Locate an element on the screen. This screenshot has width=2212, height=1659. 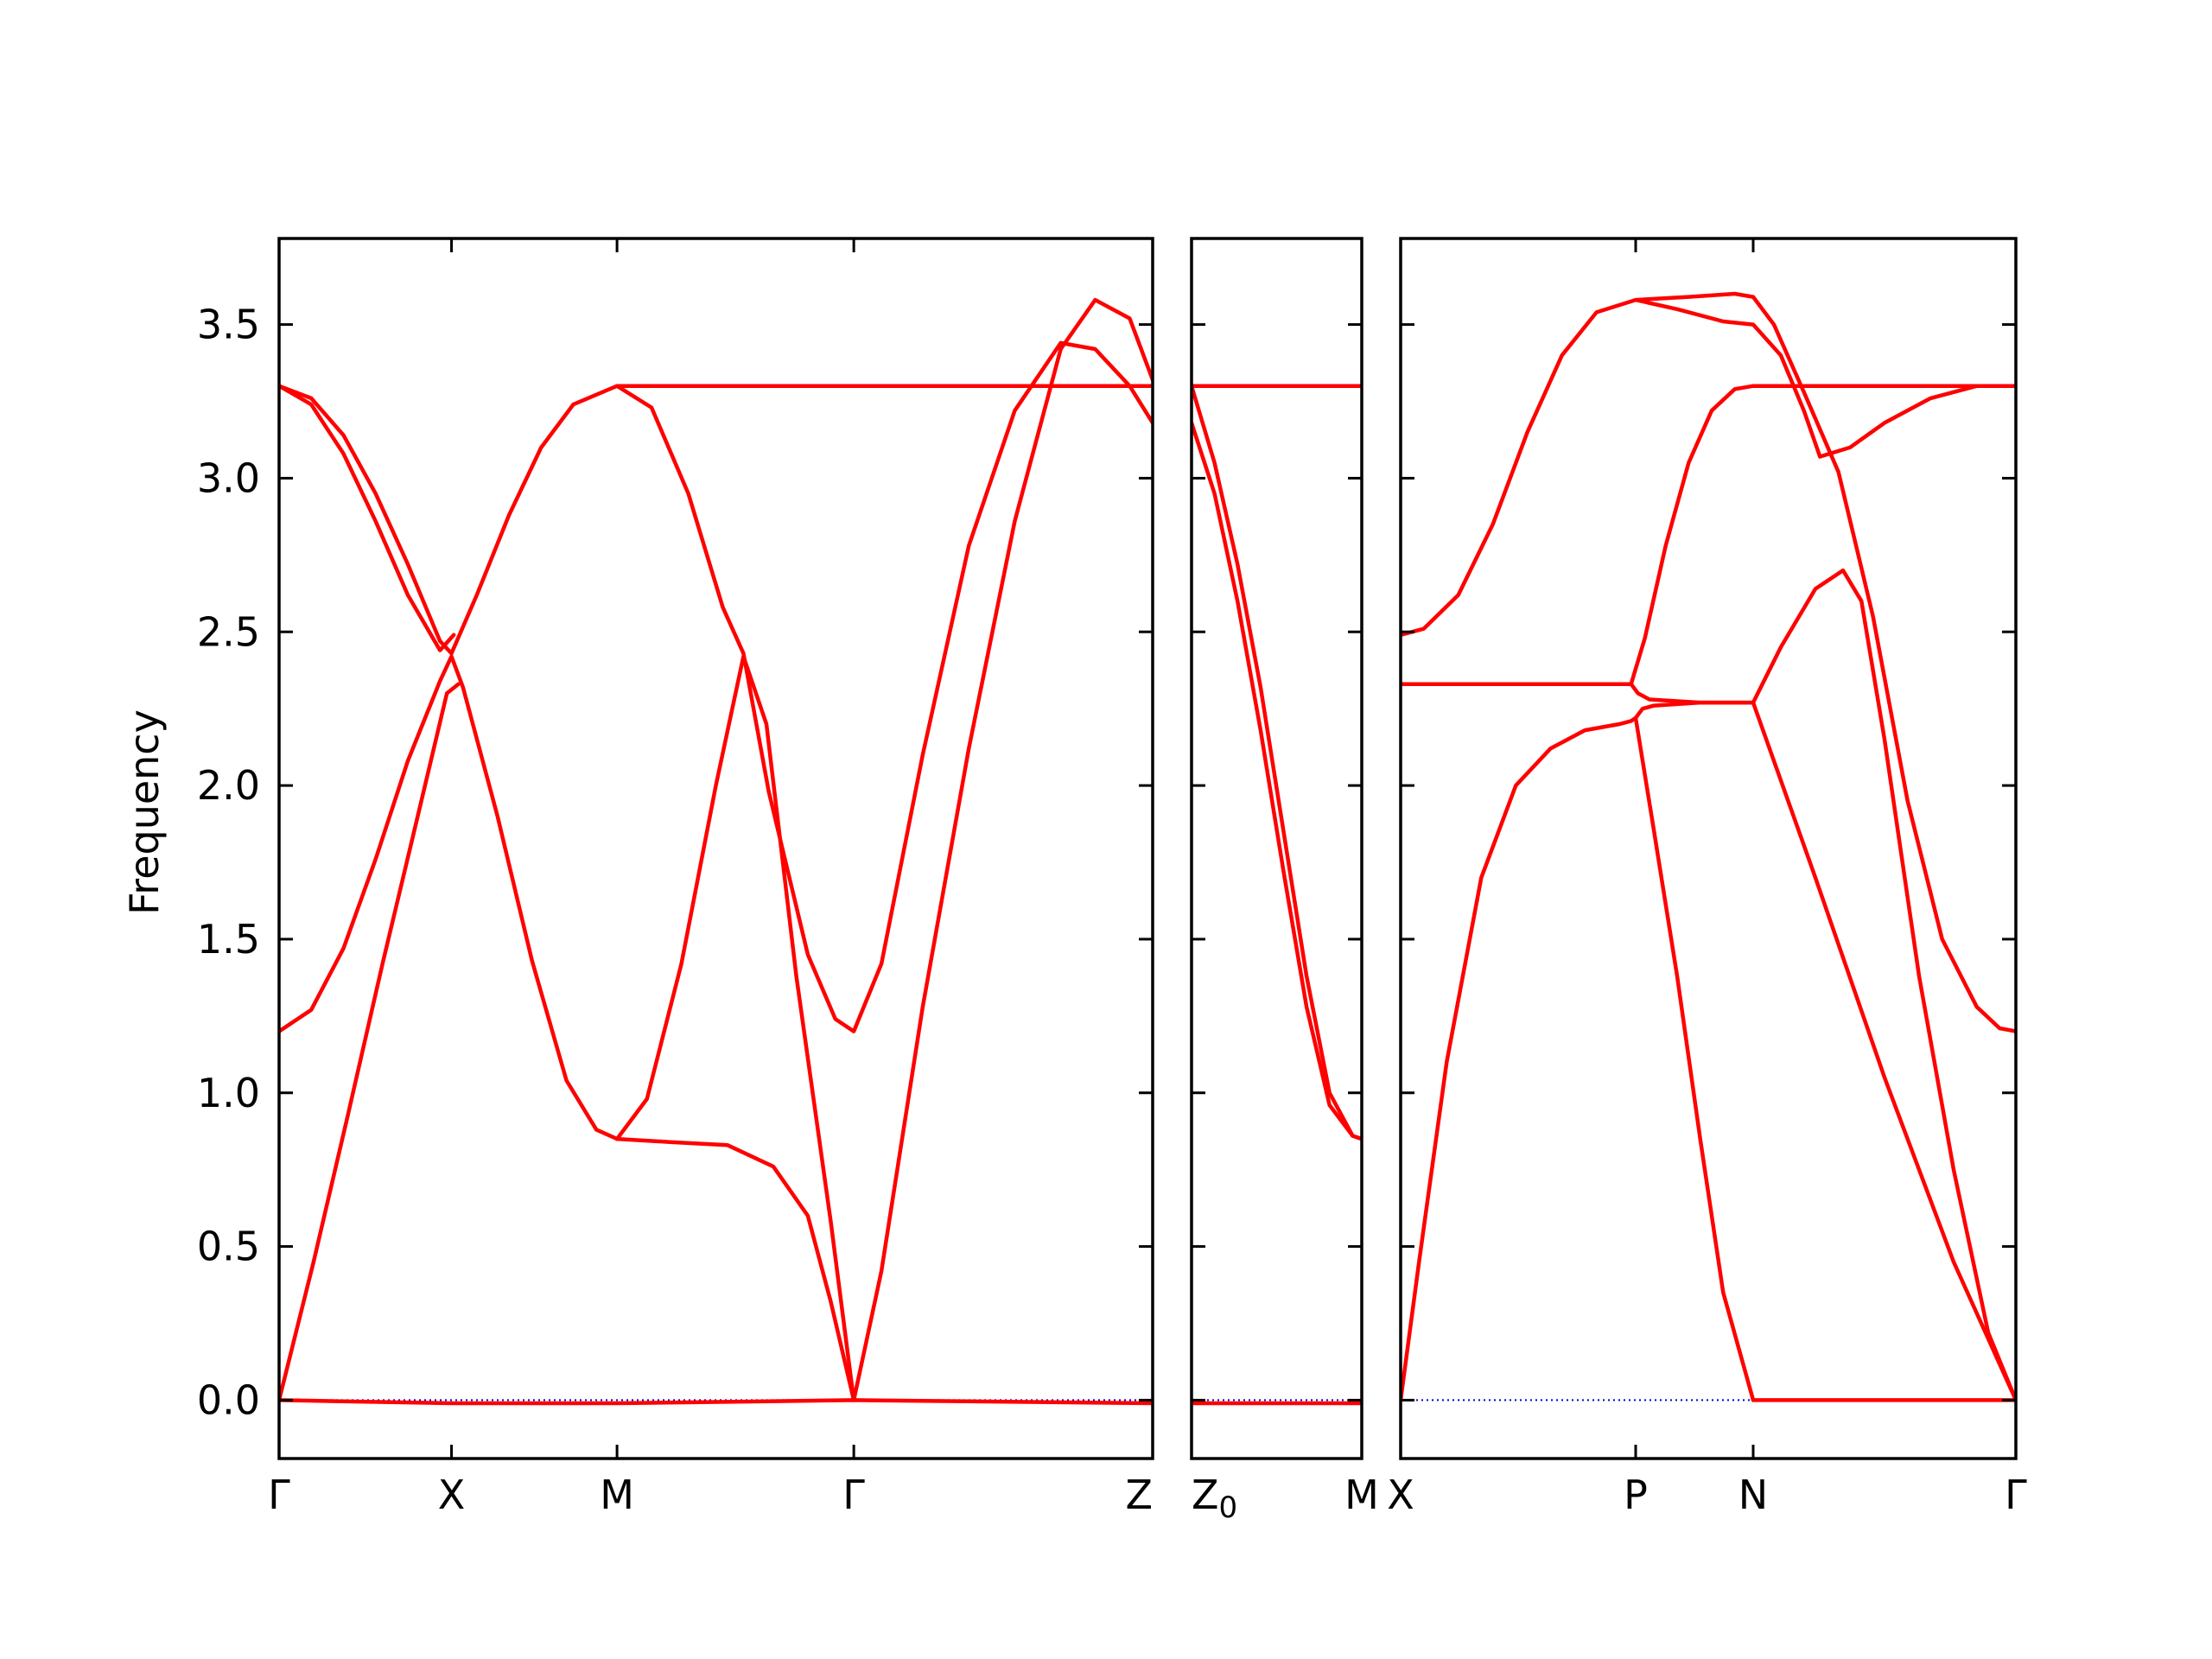
y-tick-label: 2.0 is located at coordinates (229, 785).